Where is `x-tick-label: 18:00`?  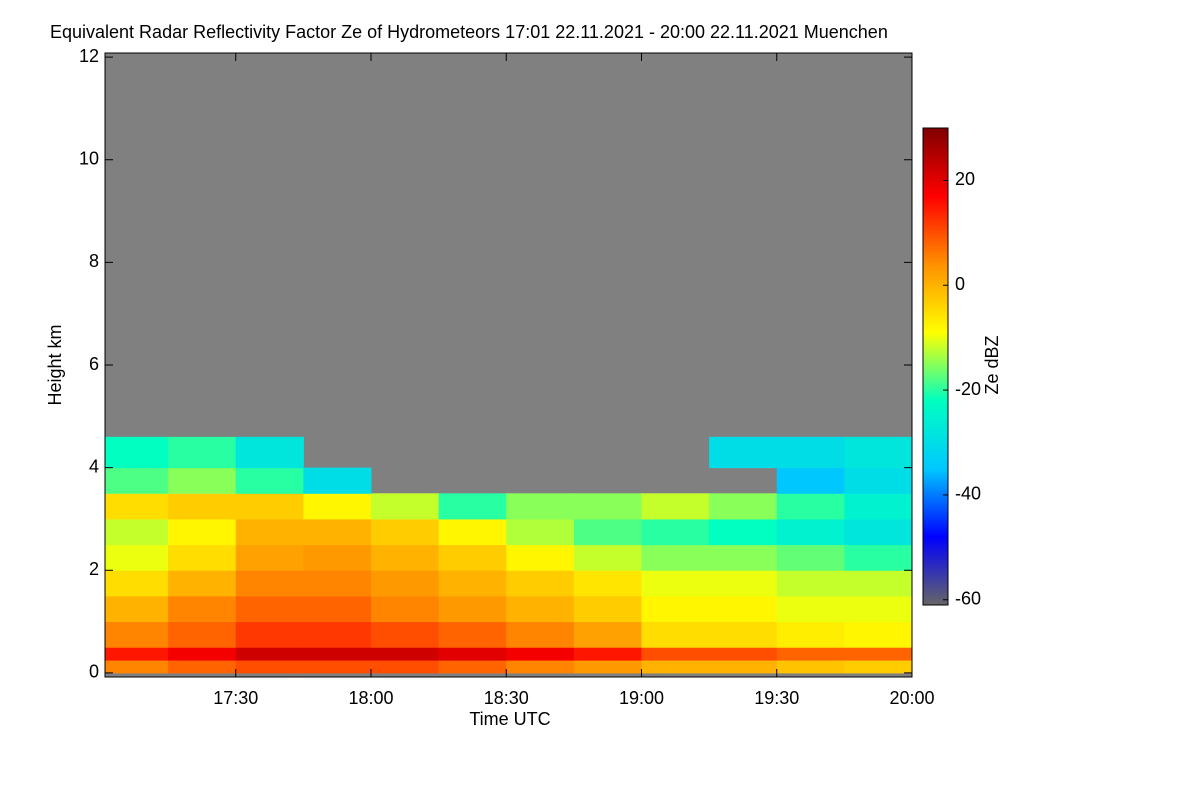
x-tick-label: 18:00 is located at coordinates (370, 698).